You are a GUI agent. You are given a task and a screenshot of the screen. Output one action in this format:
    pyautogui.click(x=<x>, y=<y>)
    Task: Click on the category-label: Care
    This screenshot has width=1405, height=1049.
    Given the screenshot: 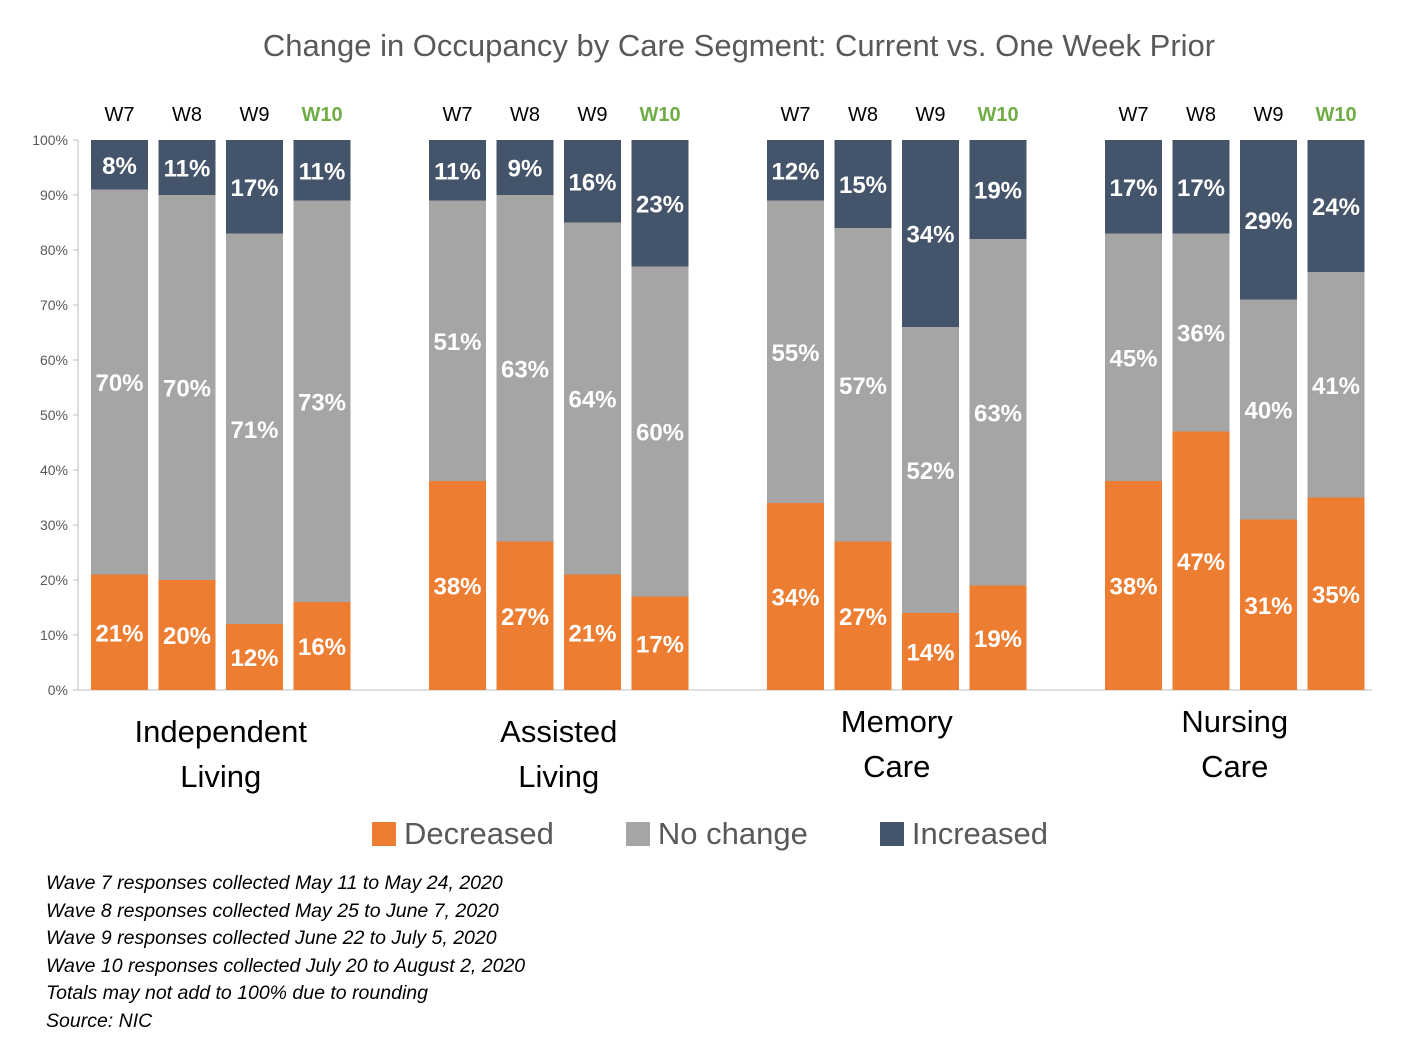 What is the action you would take?
    pyautogui.click(x=1234, y=766)
    